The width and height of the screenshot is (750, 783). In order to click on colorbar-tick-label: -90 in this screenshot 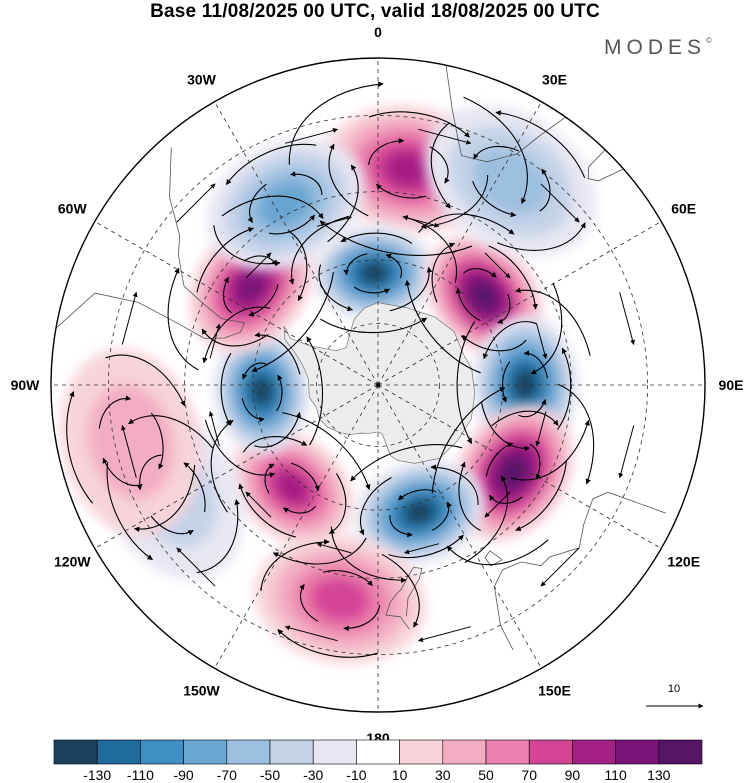, I will do `click(183, 775)`.